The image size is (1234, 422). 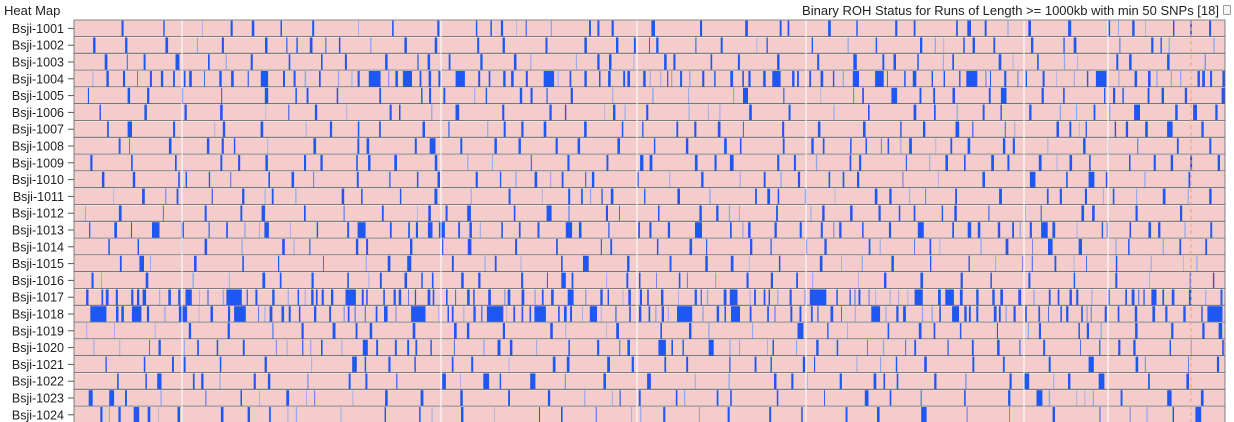 What do you see at coordinates (38, 147) in the screenshot?
I see `row-label: Bsji-1008` at bounding box center [38, 147].